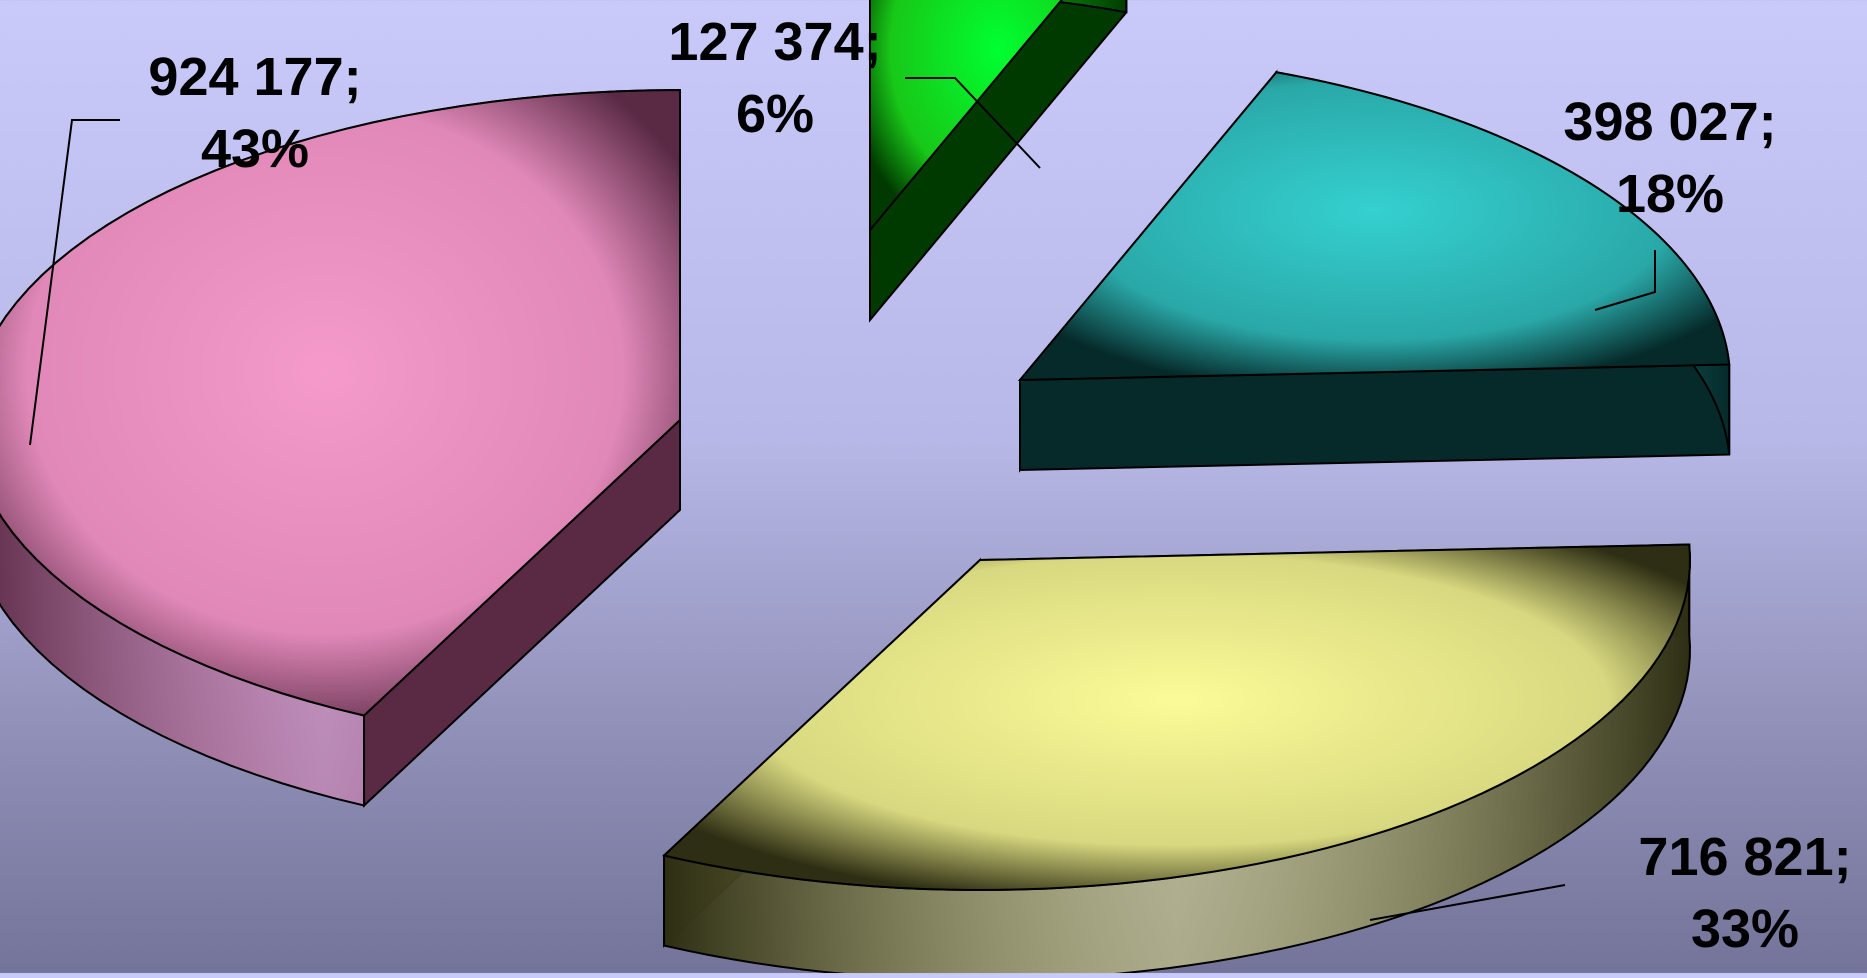 This screenshot has width=1867, height=978. I want to click on slice-2-percent-label: 6%, so click(775, 114).